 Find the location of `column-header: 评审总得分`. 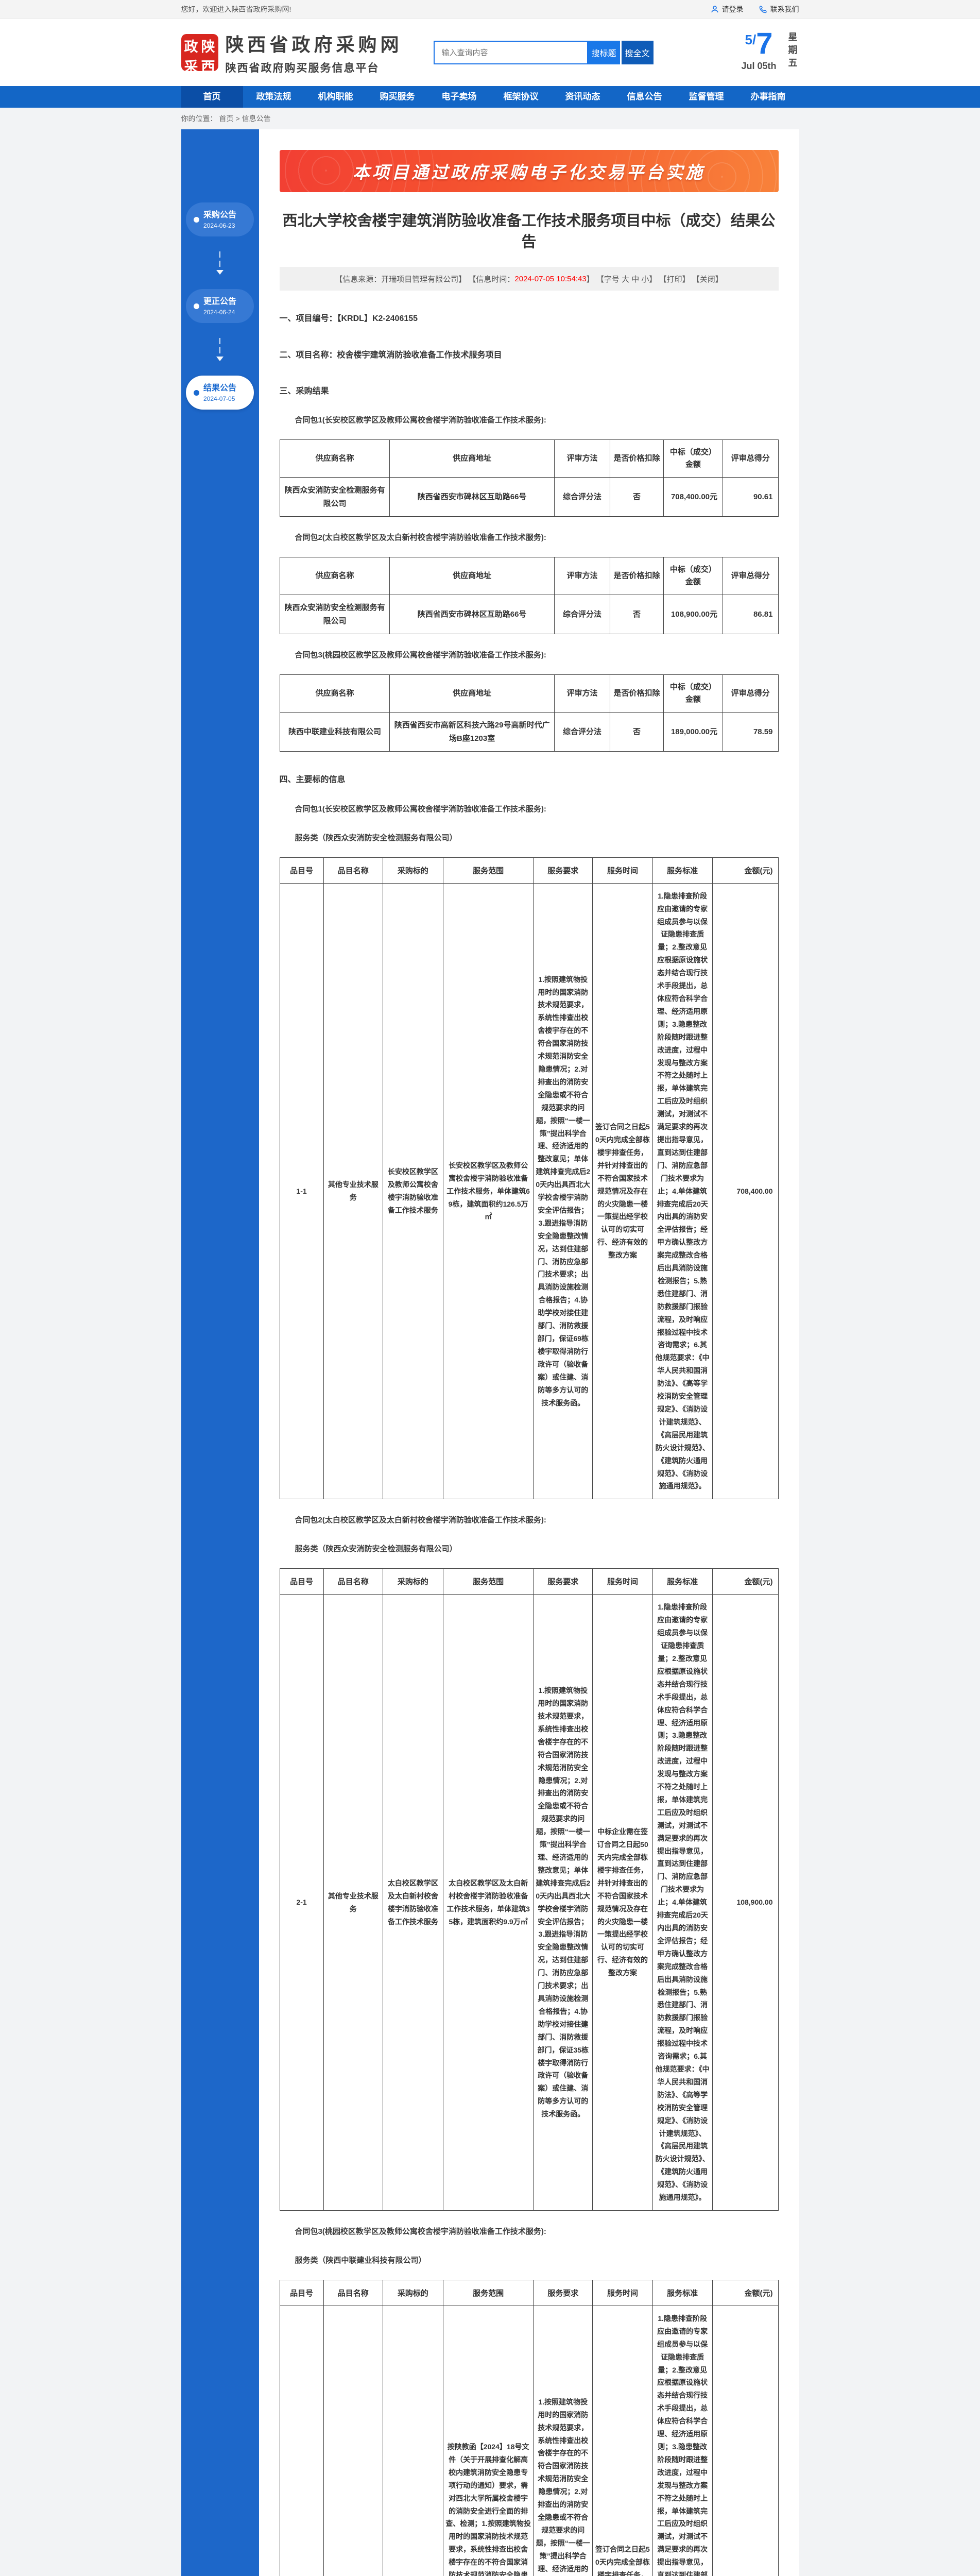

column-header: 评审总得分 is located at coordinates (751, 693).